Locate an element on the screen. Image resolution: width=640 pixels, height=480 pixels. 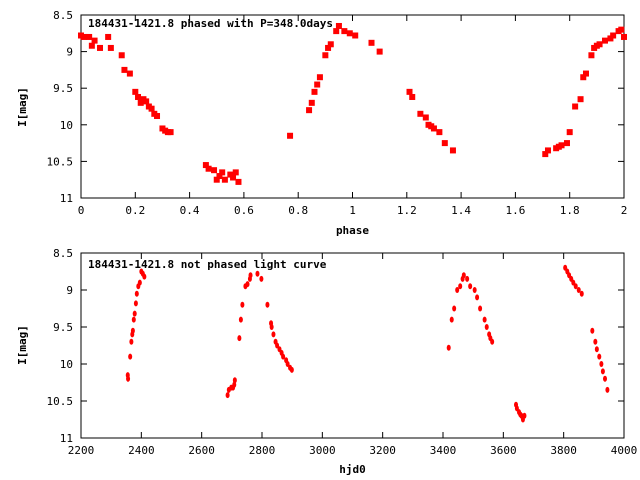
x-tick-label: 0.4 is located at coordinates (190, 210).